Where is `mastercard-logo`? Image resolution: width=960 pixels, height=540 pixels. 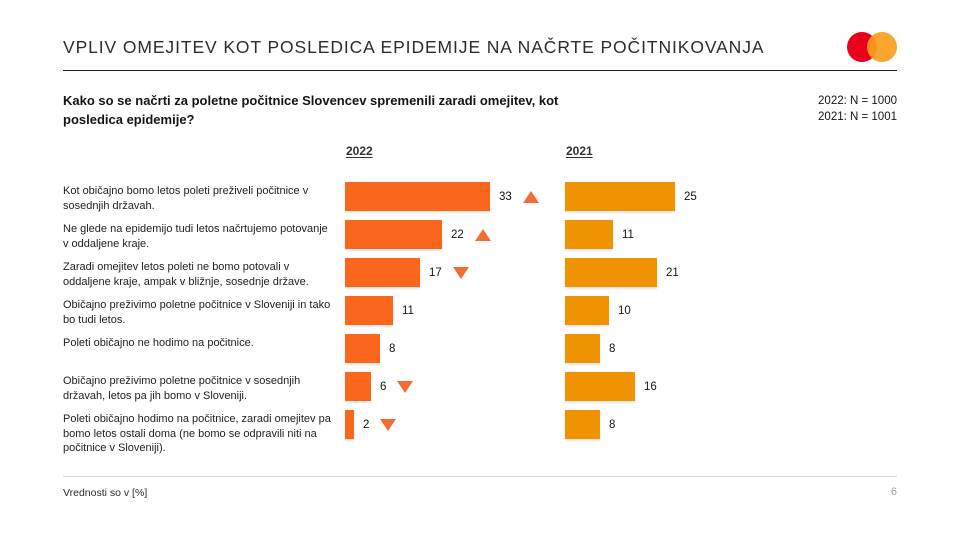
mastercard-logo is located at coordinates (872, 47).